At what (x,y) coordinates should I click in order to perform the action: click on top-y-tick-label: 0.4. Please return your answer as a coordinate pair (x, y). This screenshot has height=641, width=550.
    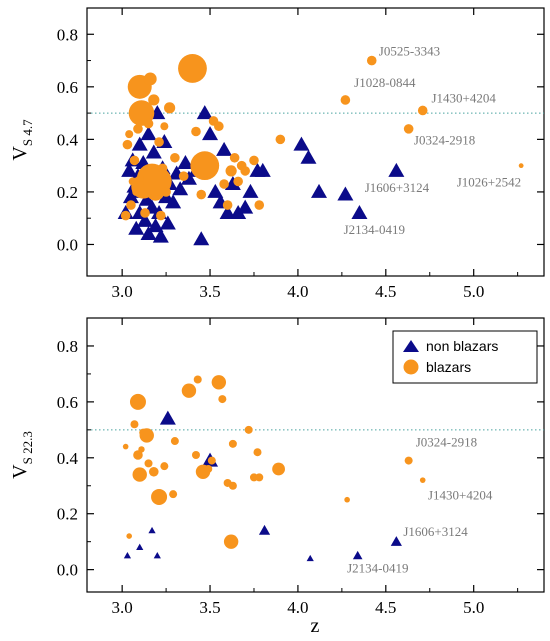
    Looking at the image, I should click on (68, 139).